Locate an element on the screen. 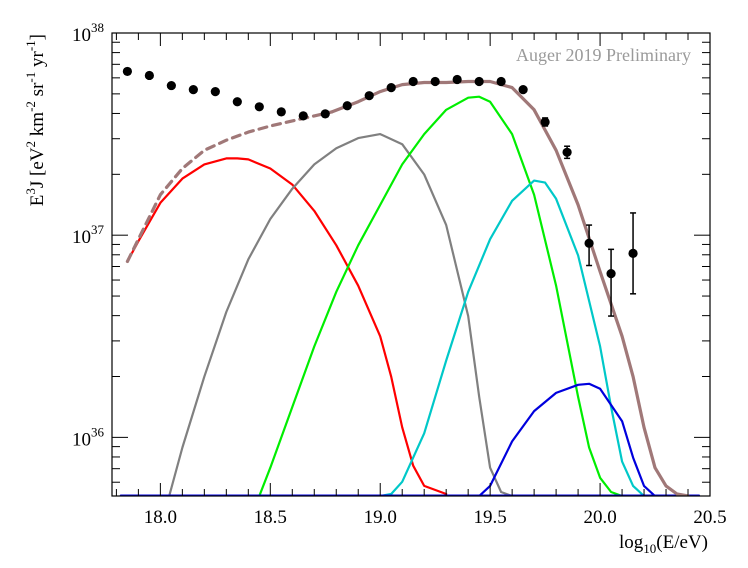 The width and height of the screenshot is (748, 568). x-tick-label-0: 18.0 is located at coordinates (160, 517).